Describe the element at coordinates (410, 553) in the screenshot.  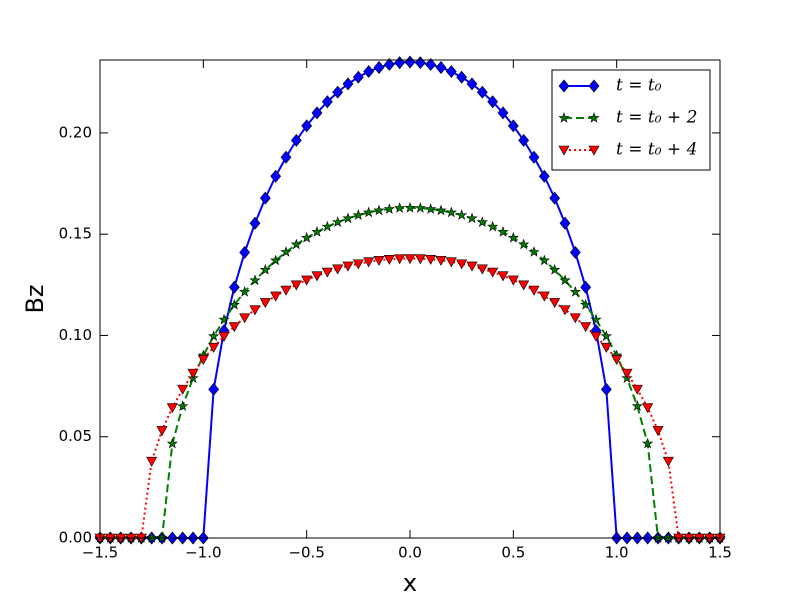
I see `x-tick-label: 0.0` at that location.